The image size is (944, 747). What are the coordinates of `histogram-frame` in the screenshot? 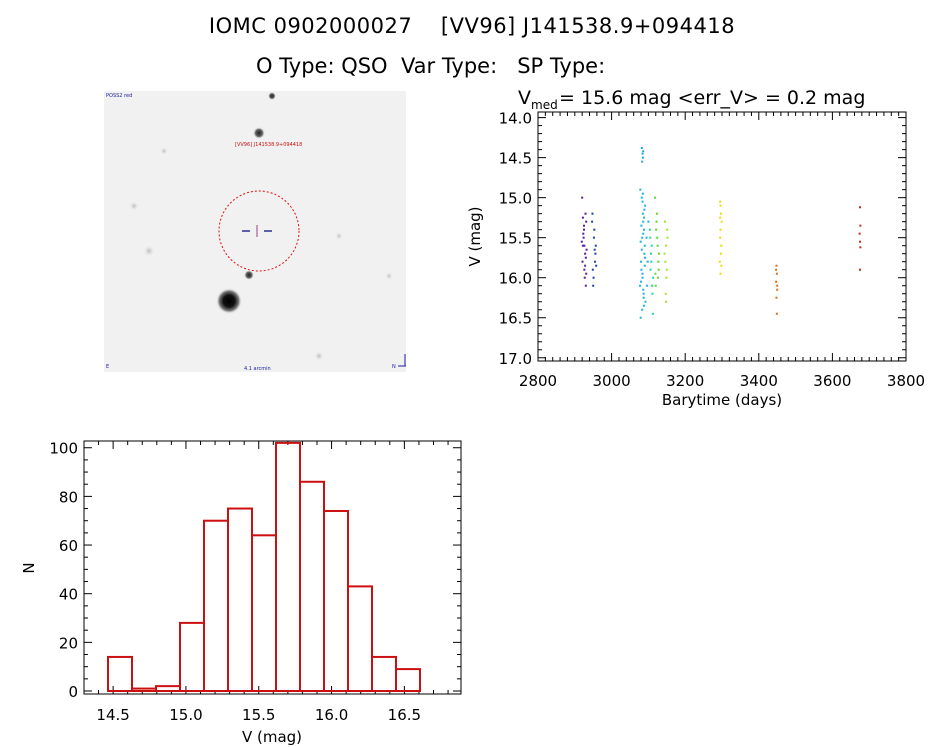 It's located at (272, 567).